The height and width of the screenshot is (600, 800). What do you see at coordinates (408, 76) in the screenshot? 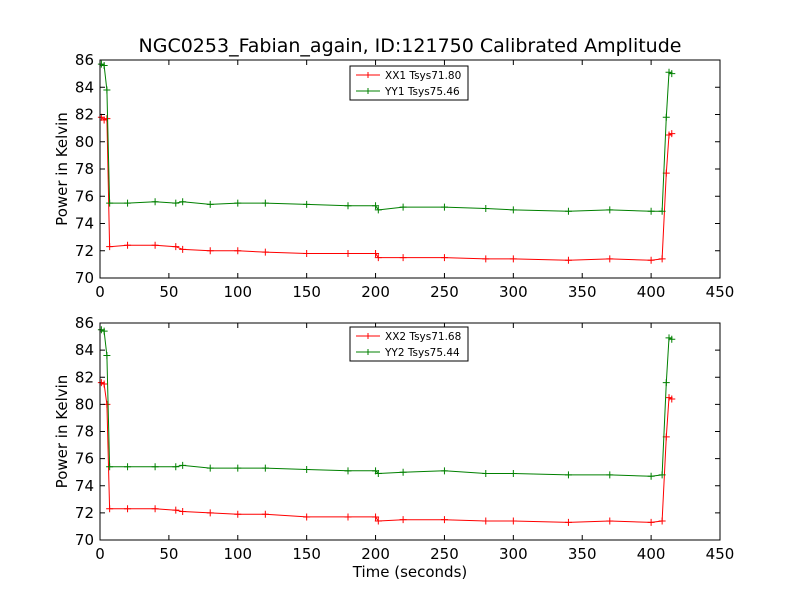
I see `legend-entry: XX1 Tsys71.80` at bounding box center [408, 76].